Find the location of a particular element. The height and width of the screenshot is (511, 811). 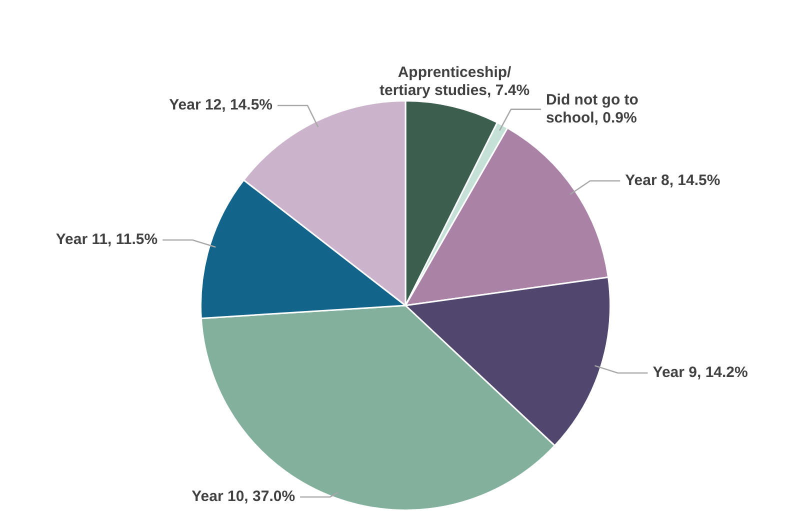

slice-label: Apprenticeship/ tertiary studies, 7.4% is located at coordinates (454, 82).